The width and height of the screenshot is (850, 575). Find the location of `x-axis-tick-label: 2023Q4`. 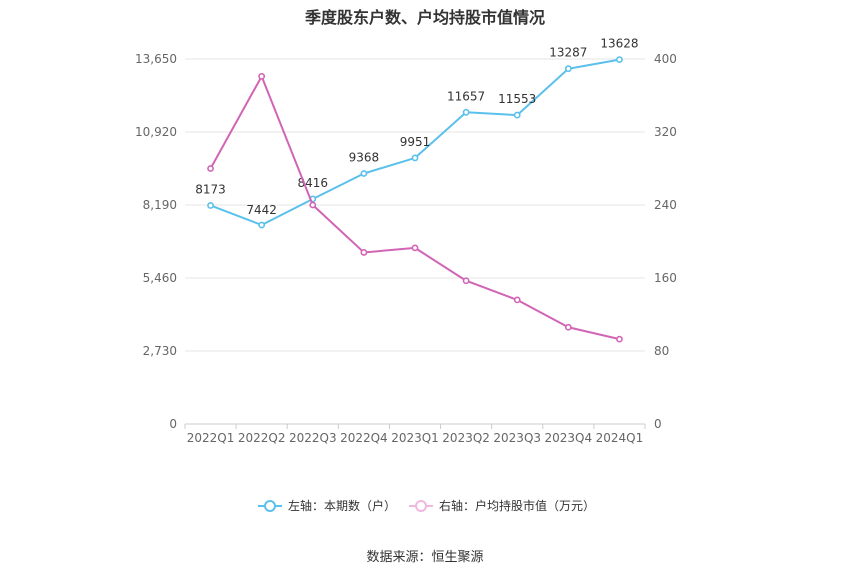

x-axis-tick-label: 2023Q4 is located at coordinates (569, 438).